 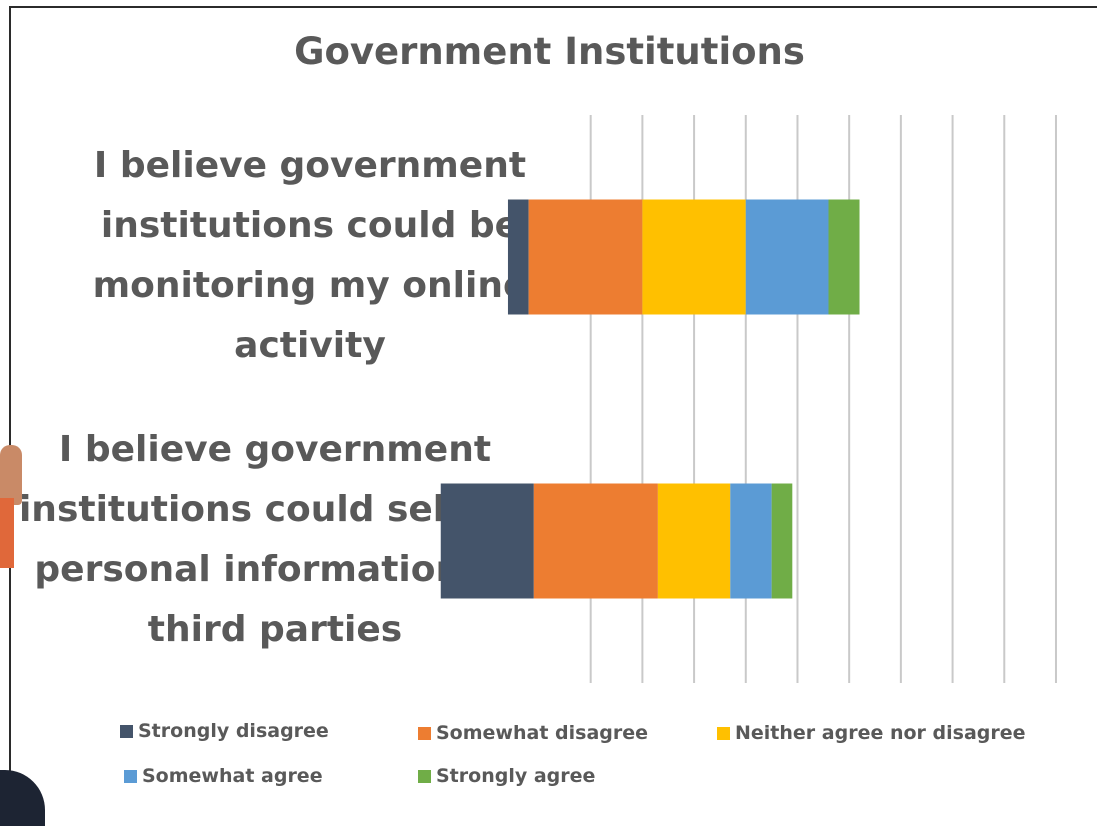 What do you see at coordinates (542, 733) in the screenshot?
I see `legend-label: Somewhat disagree` at bounding box center [542, 733].